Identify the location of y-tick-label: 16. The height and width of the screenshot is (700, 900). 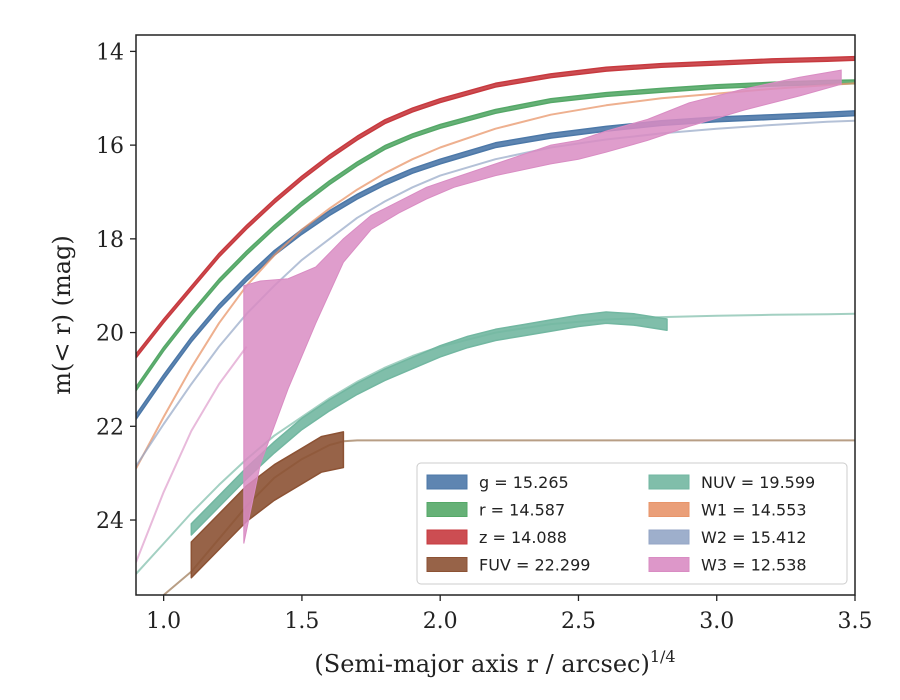
(110, 146).